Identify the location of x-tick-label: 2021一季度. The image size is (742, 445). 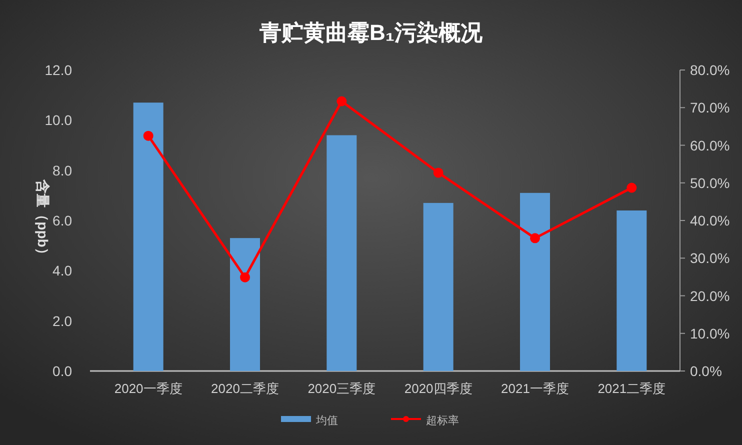
(535, 388).